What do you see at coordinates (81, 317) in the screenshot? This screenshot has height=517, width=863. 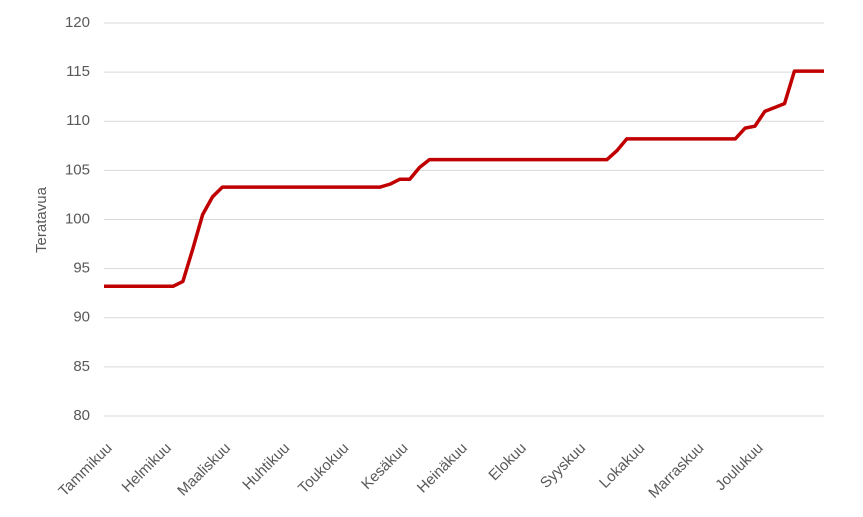 I see `y-tick-label: 90` at bounding box center [81, 317].